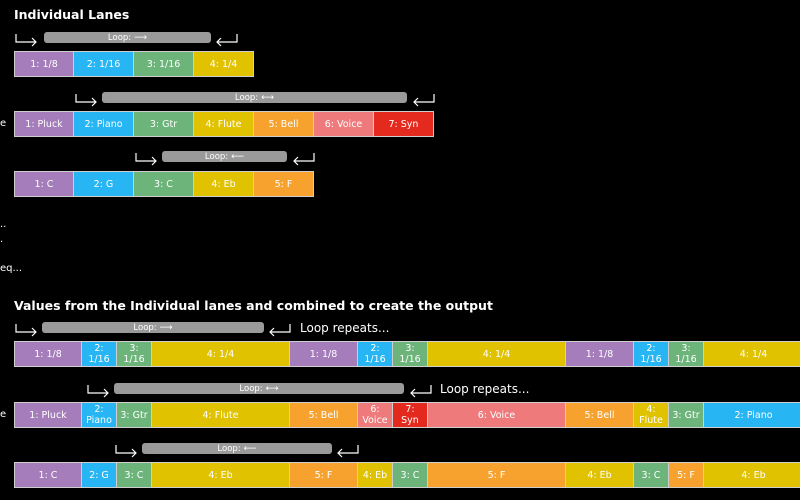  I want to click on loop-bar-out3: Loop: ⟵, so click(237, 448).